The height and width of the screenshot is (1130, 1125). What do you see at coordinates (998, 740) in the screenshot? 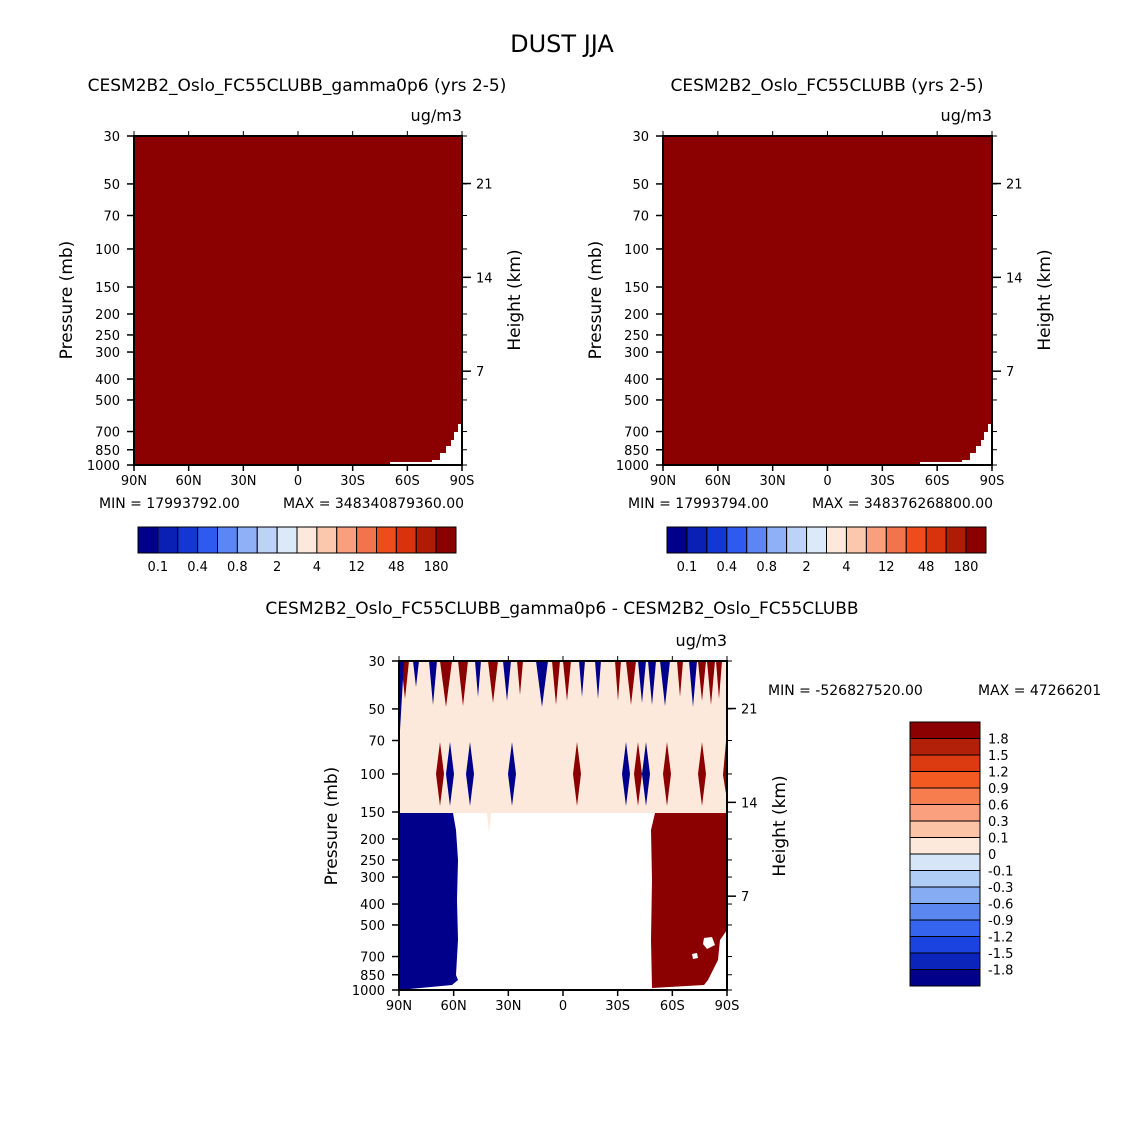
I see `colorbar-label: 1.8` at bounding box center [998, 740].